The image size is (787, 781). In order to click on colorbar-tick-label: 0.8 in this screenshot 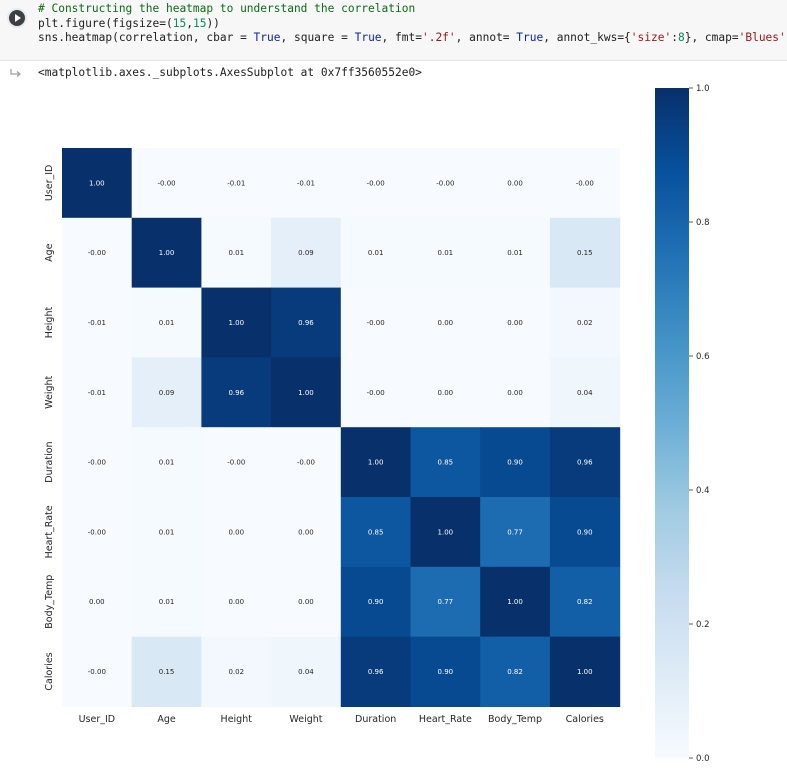, I will do `click(703, 223)`.